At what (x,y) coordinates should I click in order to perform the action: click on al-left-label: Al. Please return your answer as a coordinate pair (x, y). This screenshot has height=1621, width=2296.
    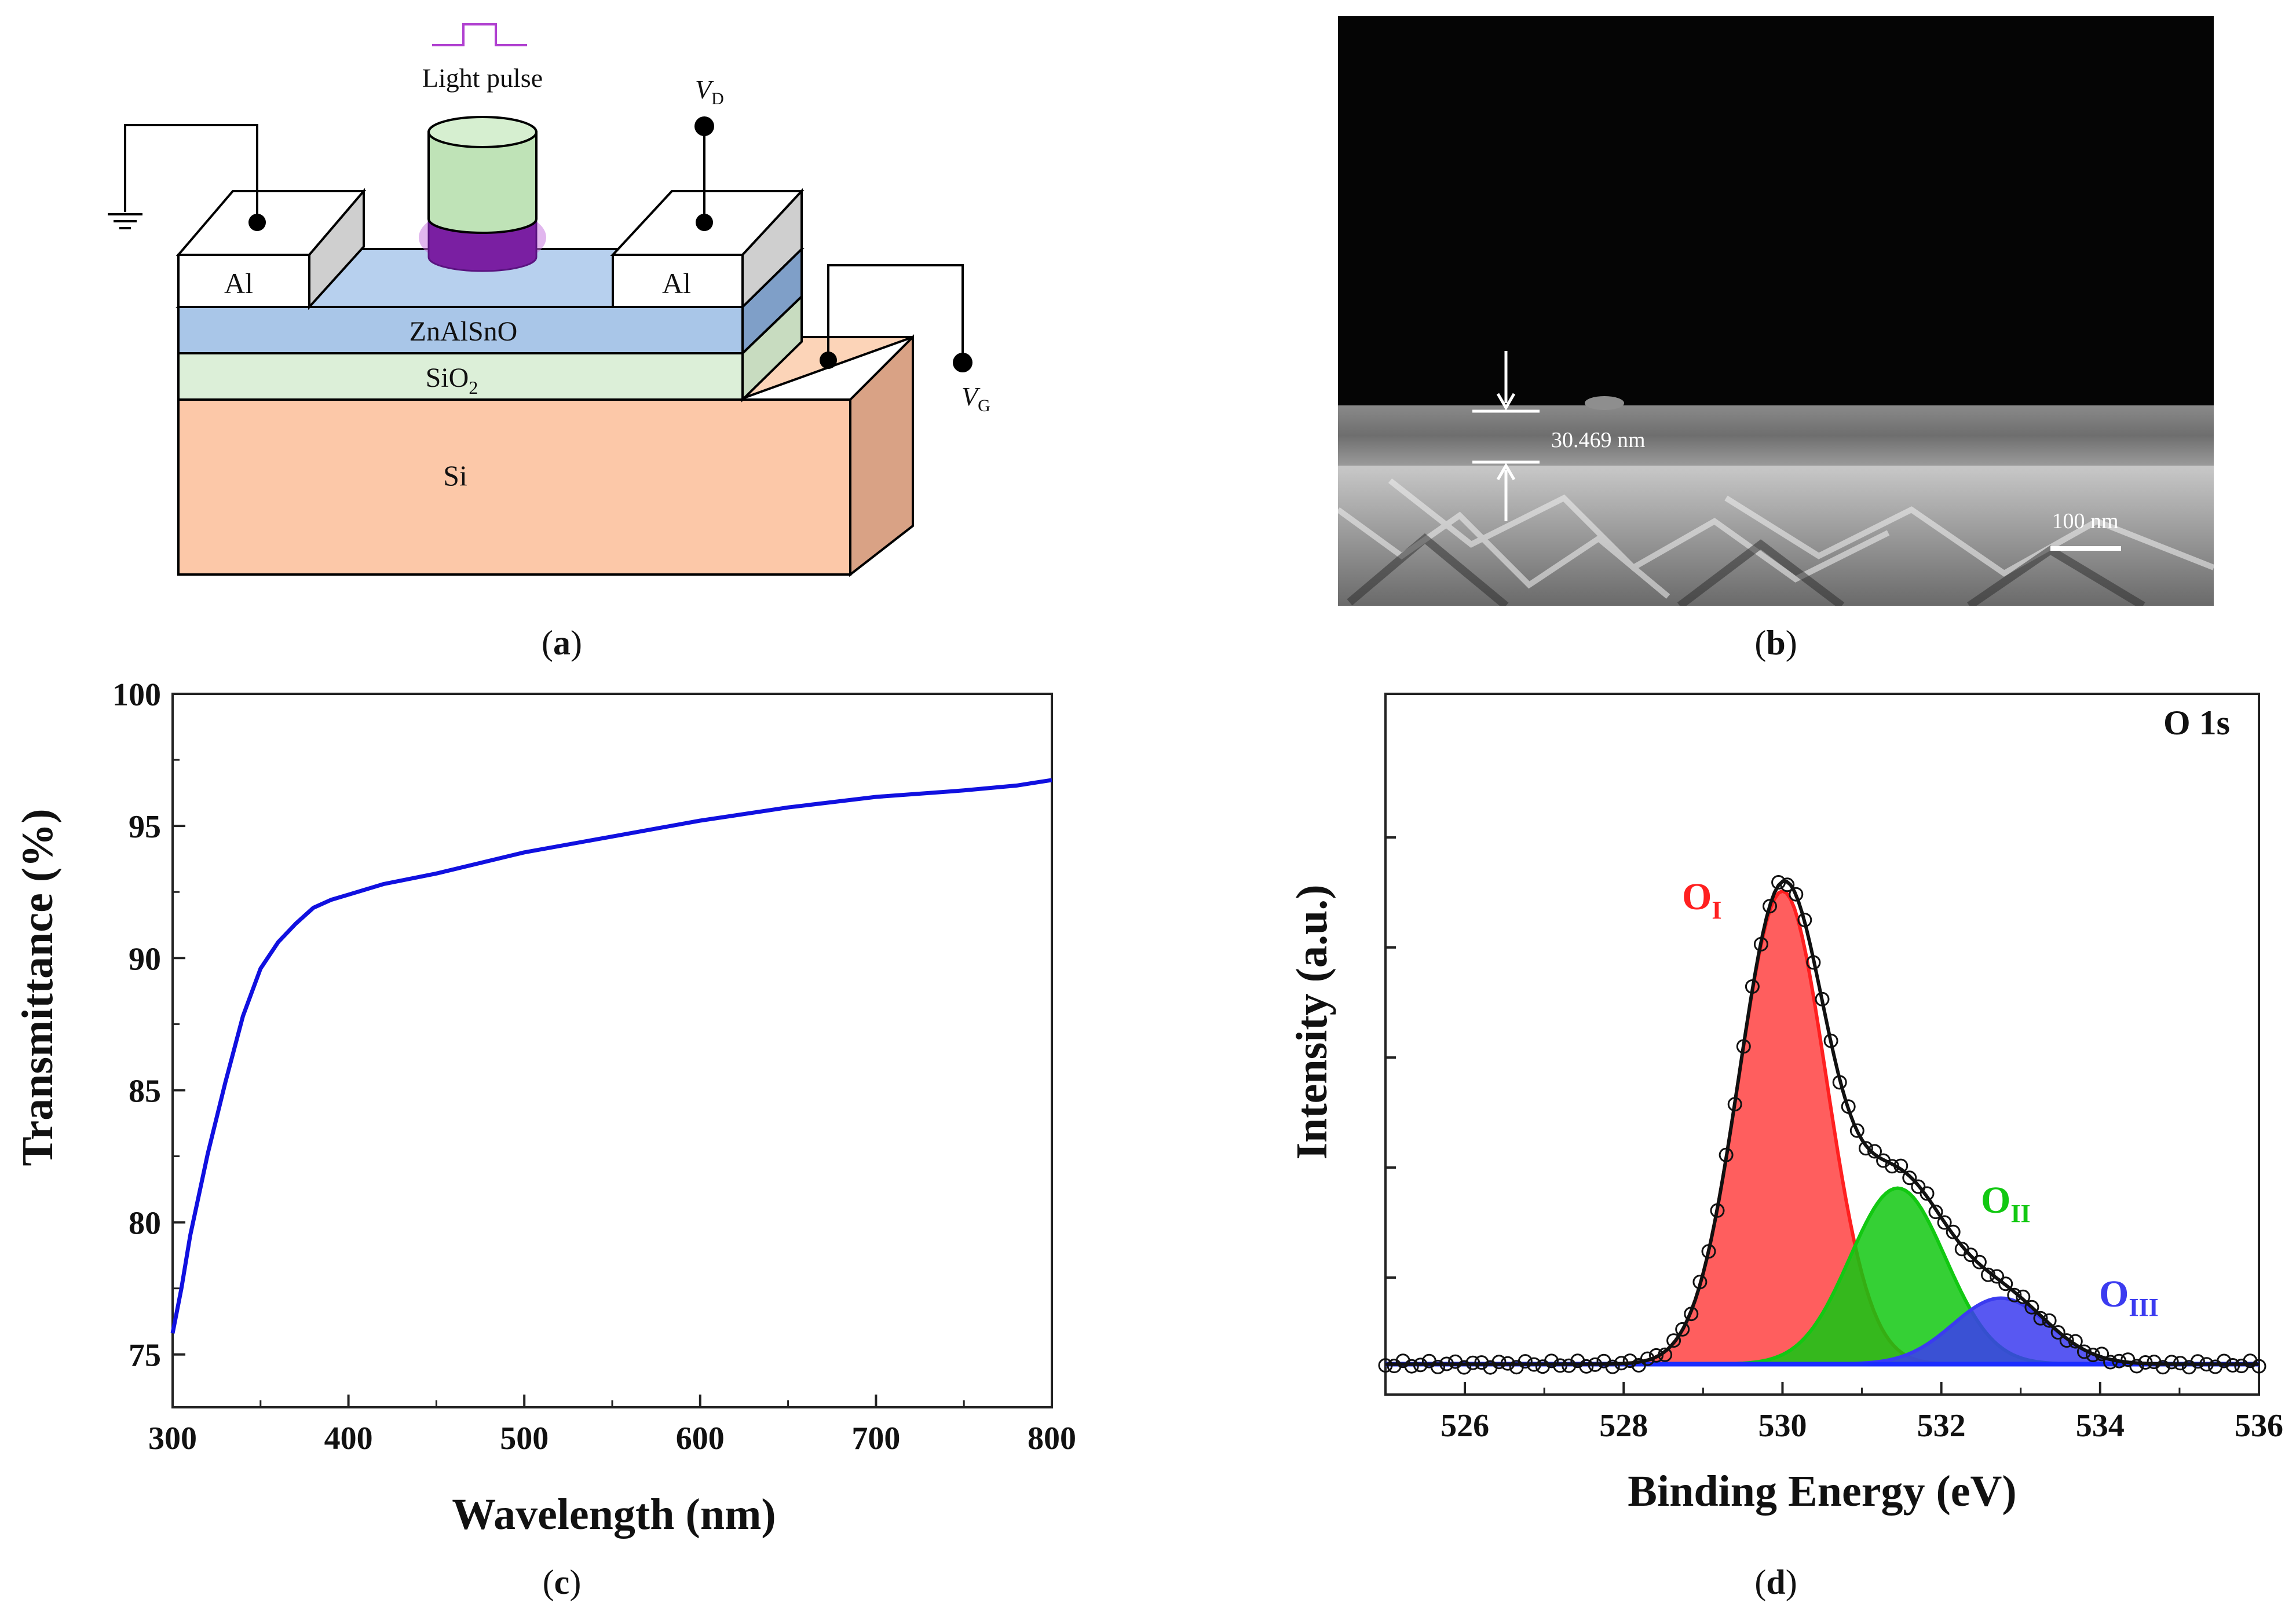
    Looking at the image, I should click on (238, 283).